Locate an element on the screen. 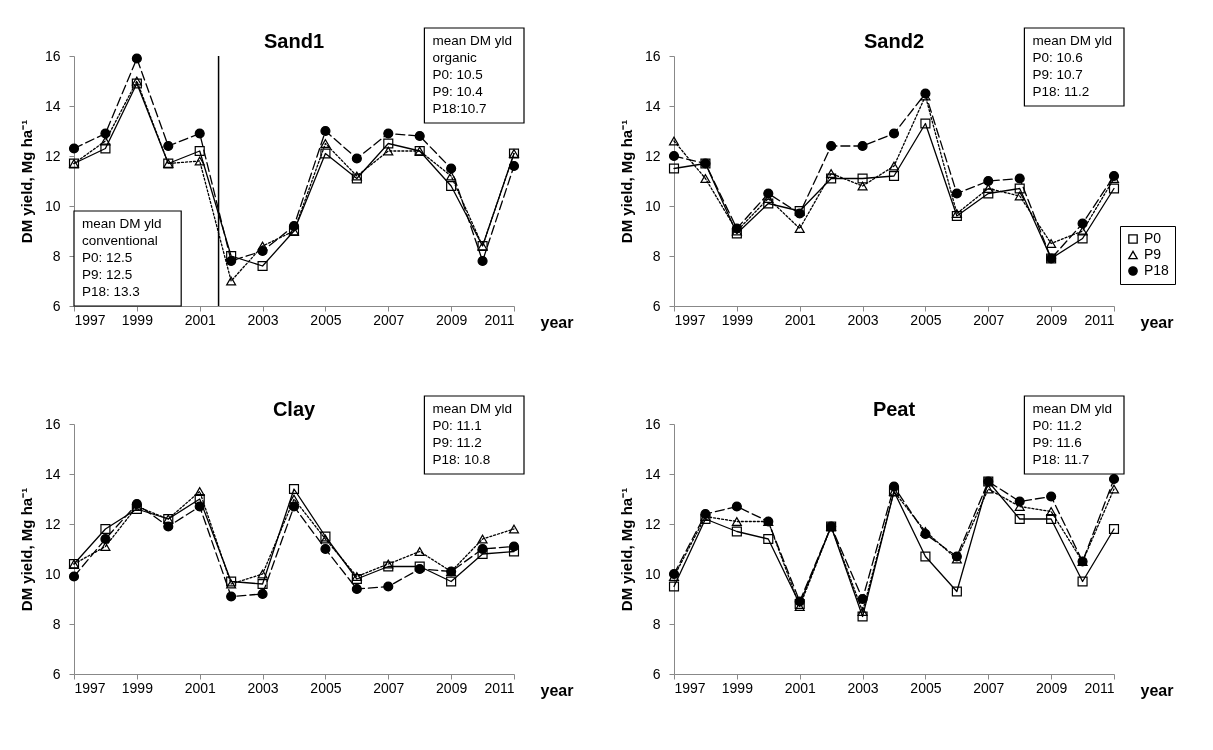 The image size is (1213, 750). annotation: mean DM yld organic P0: 10.5 P9: 10.4 P18:10.7 is located at coordinates (472, 74).